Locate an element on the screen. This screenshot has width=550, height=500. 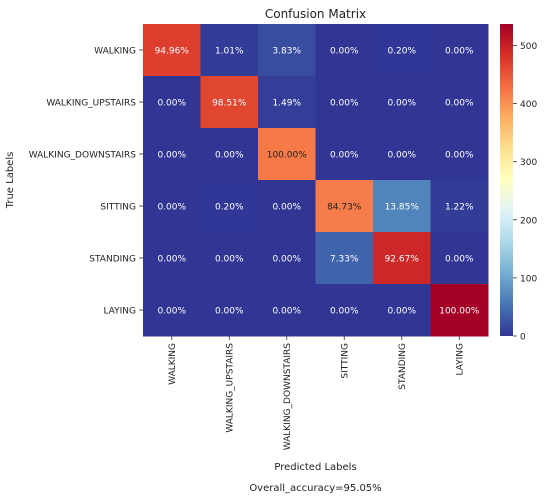
y-tick-label: WALKING_UPSTAIRS is located at coordinates (91, 104).